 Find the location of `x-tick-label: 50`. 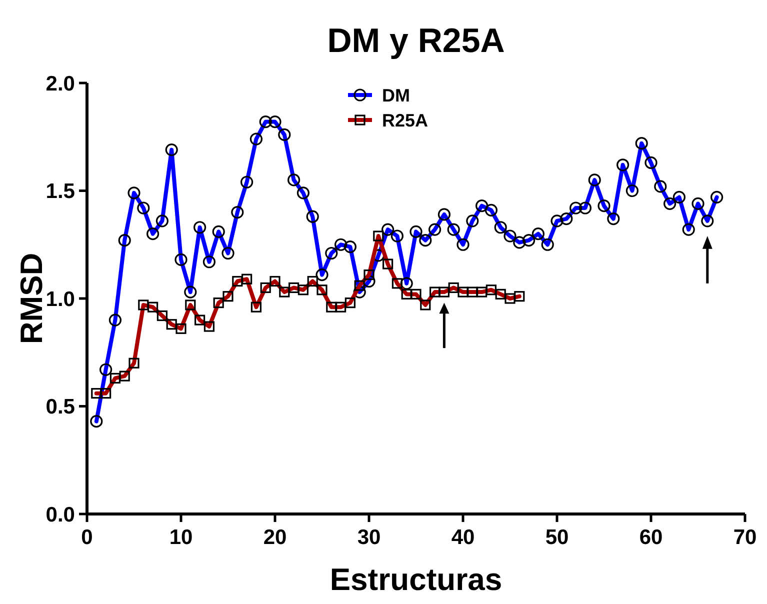

x-tick-label: 50 is located at coordinates (557, 537).